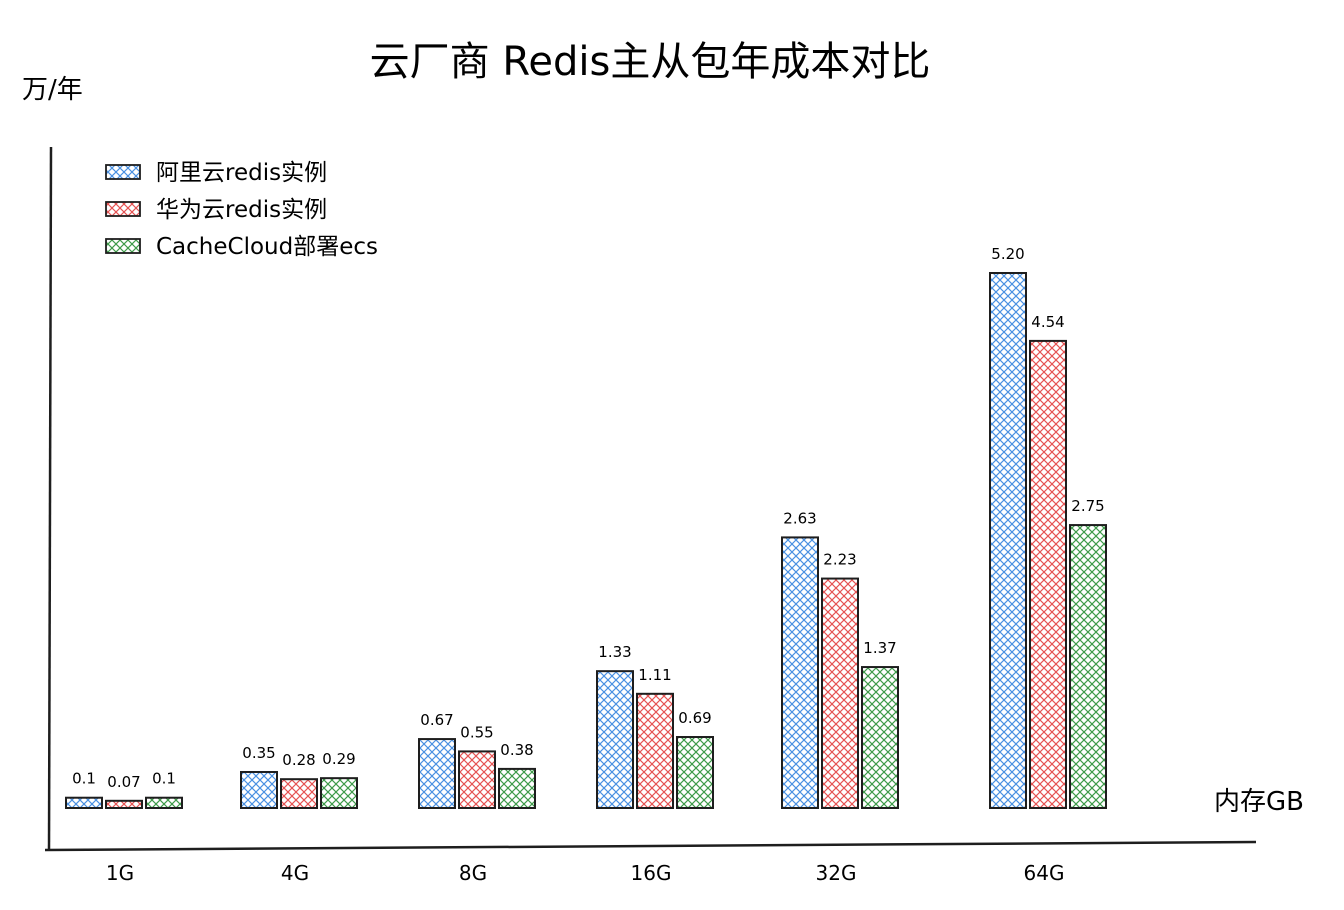 This screenshot has width=1344, height=910. Describe the element at coordinates (84, 779) in the screenshot. I see `value-label-1g-series-0: 0.1` at that location.